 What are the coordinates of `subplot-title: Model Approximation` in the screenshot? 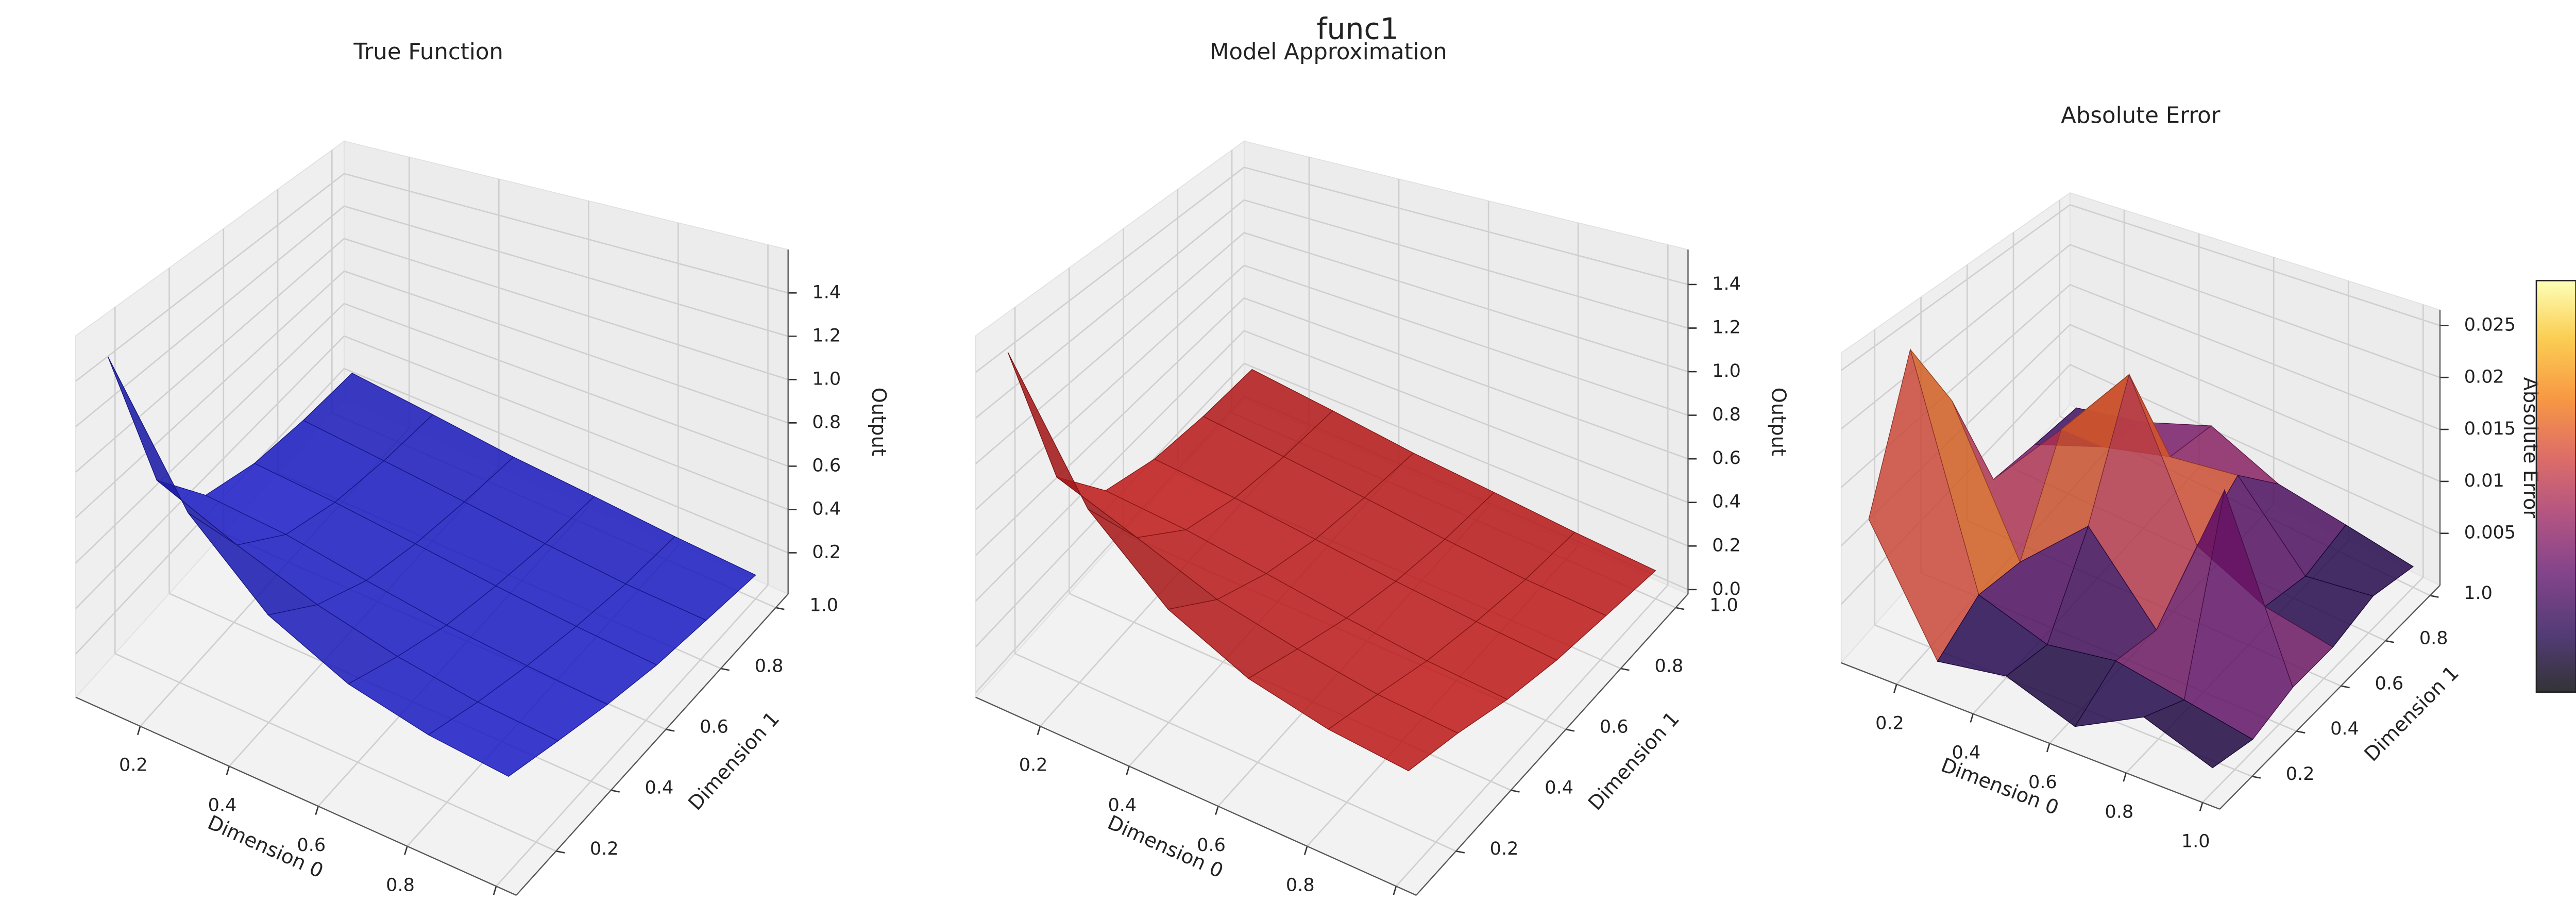 It's located at (1328, 52).